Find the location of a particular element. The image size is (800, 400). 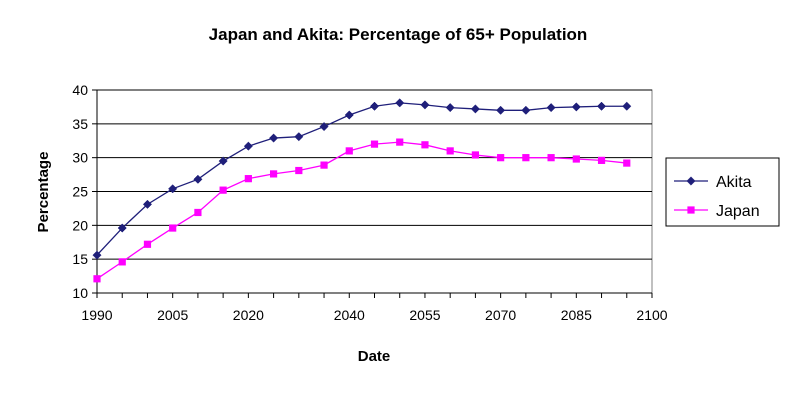

x-tick-label: 2020 is located at coordinates (248, 315).